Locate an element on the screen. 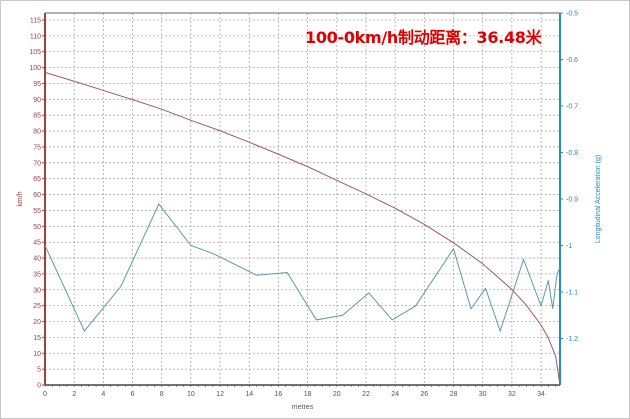 The image size is (630, 419). x-tick-label: 2 is located at coordinates (74, 394).